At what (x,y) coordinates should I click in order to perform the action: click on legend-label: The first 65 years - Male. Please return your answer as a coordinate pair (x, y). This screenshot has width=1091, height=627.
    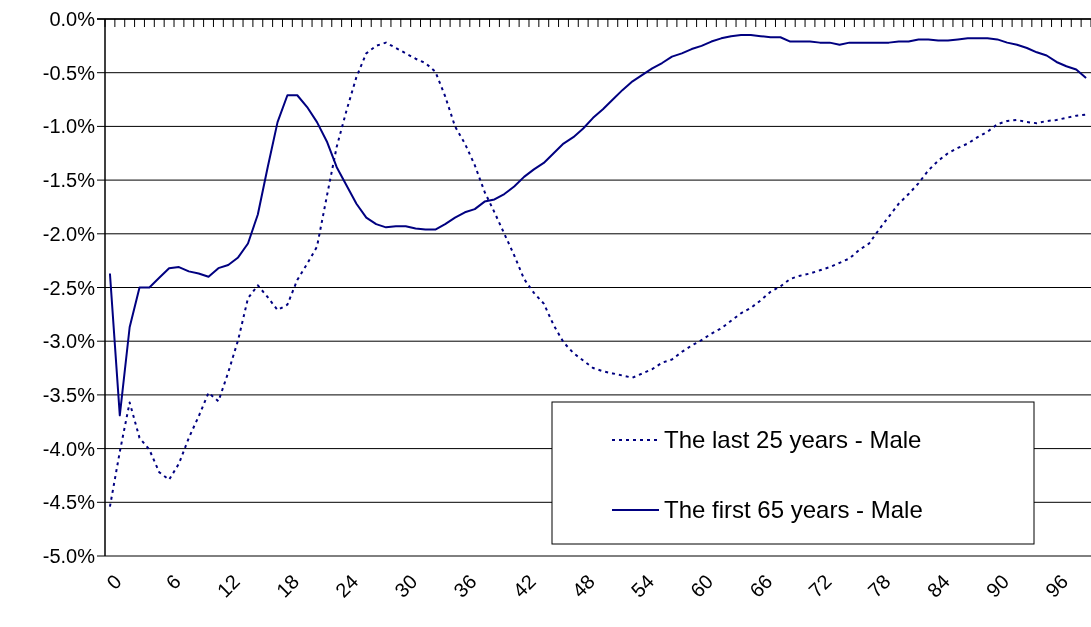
    Looking at the image, I should click on (793, 510).